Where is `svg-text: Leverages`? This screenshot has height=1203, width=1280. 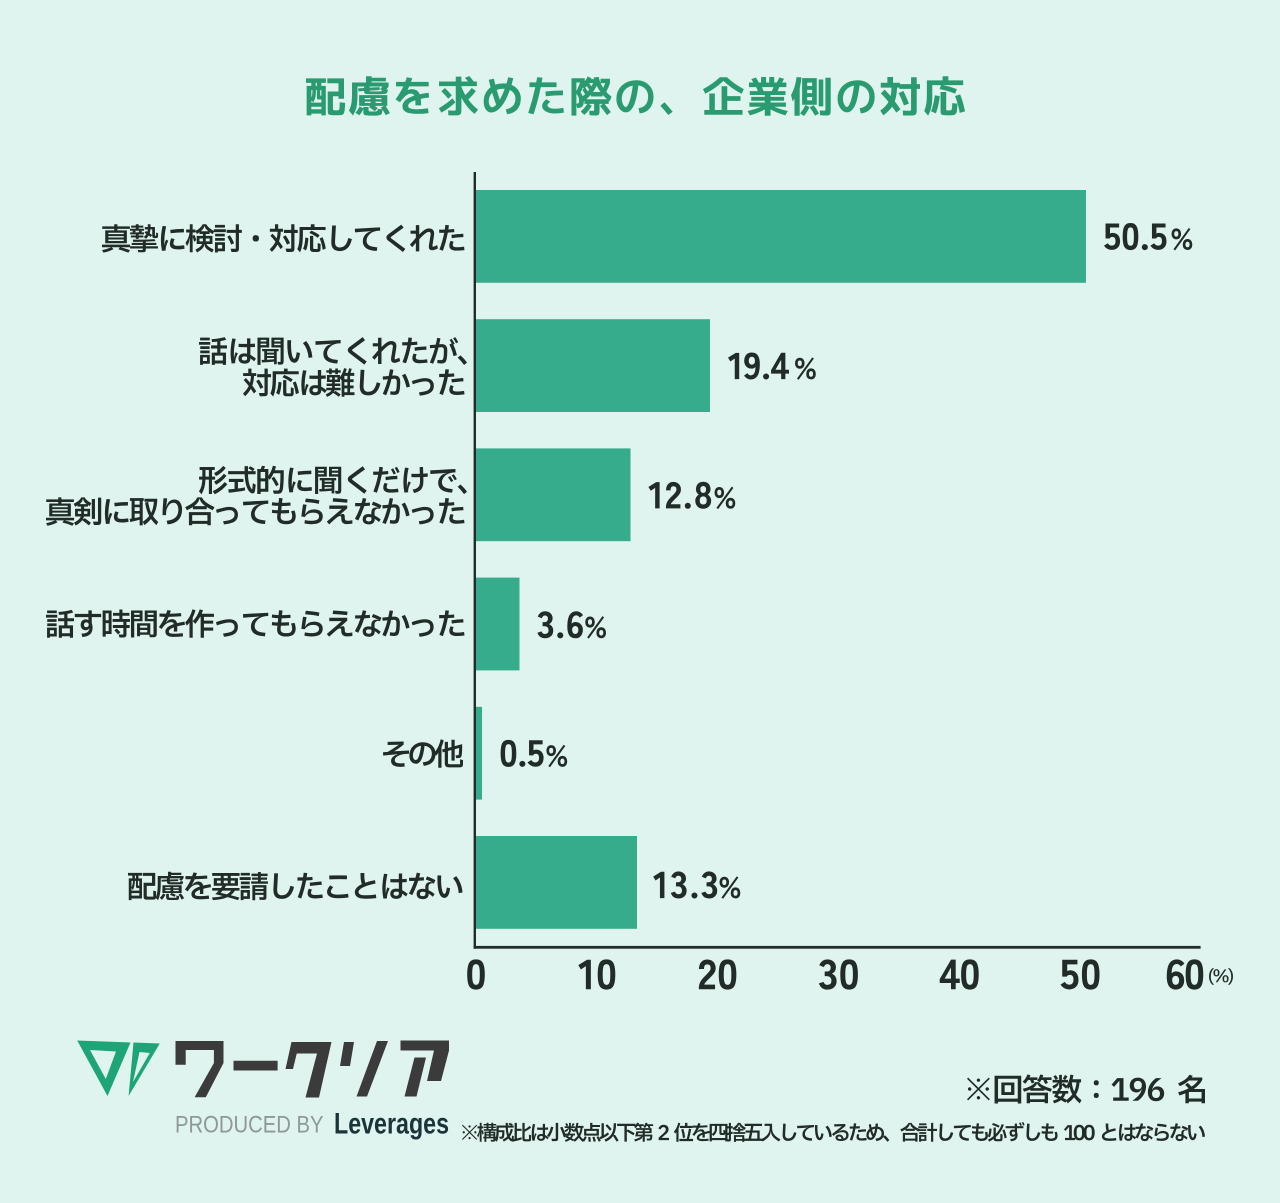
svg-text: Leverages is located at coordinates (391, 1124).